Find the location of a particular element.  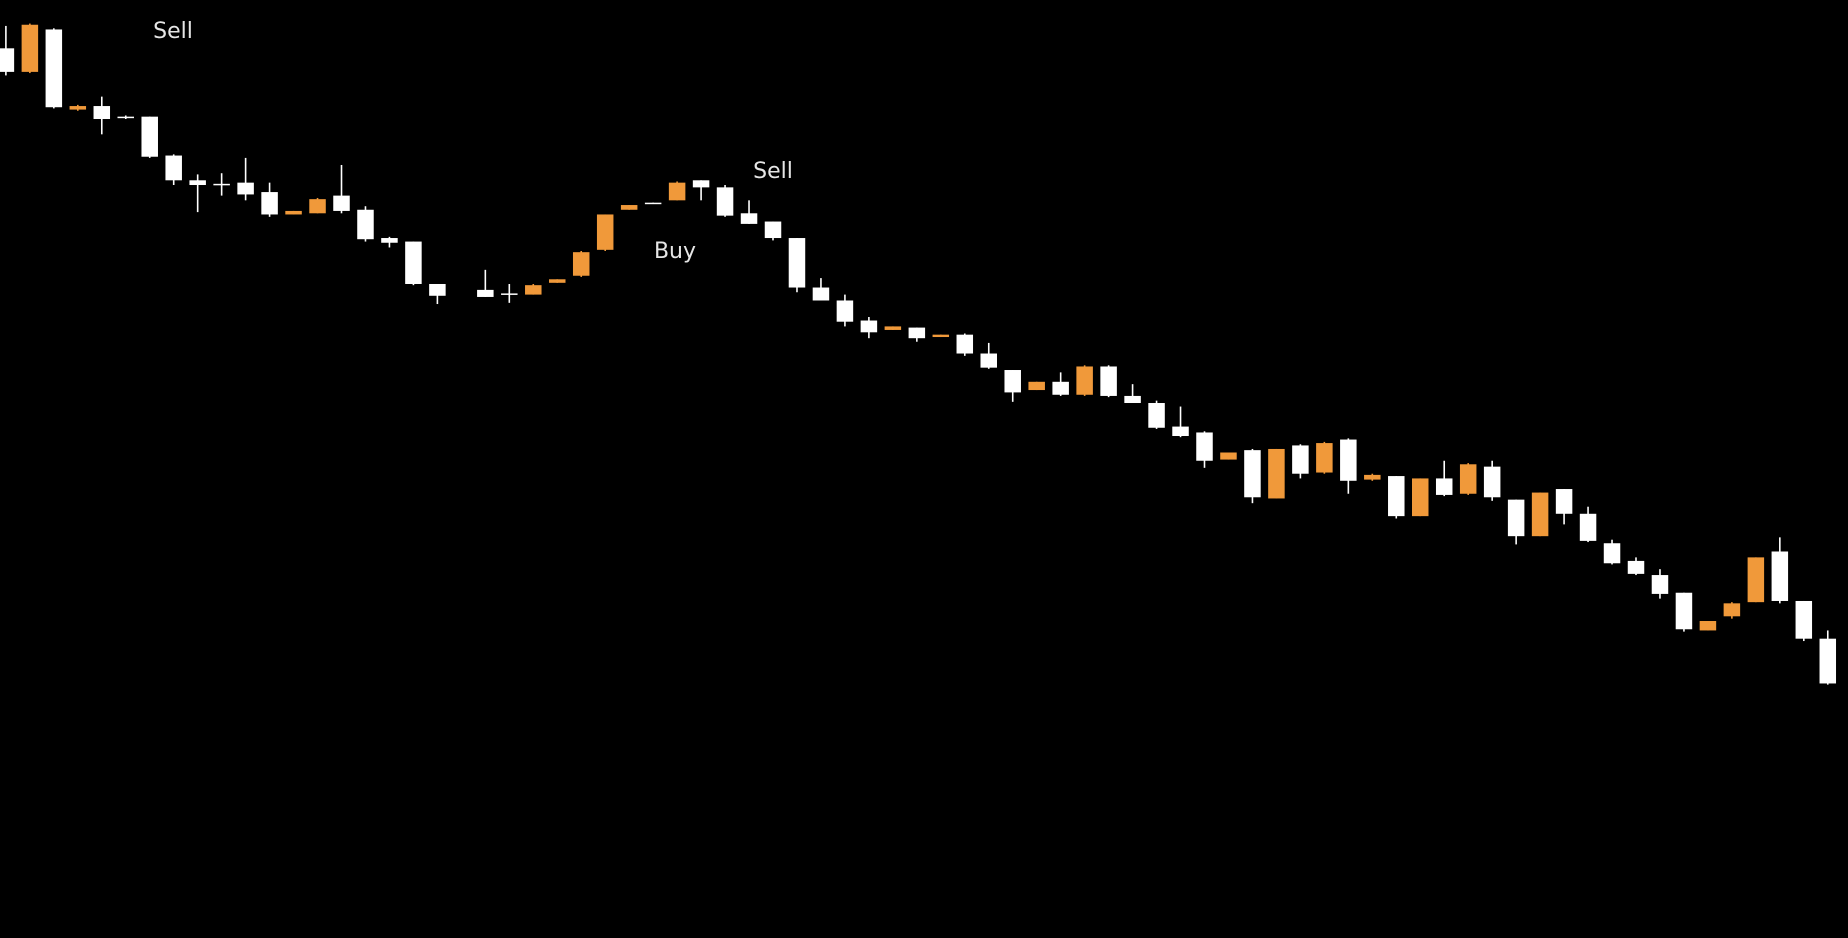

signal-label: Buy is located at coordinates (675, 251).